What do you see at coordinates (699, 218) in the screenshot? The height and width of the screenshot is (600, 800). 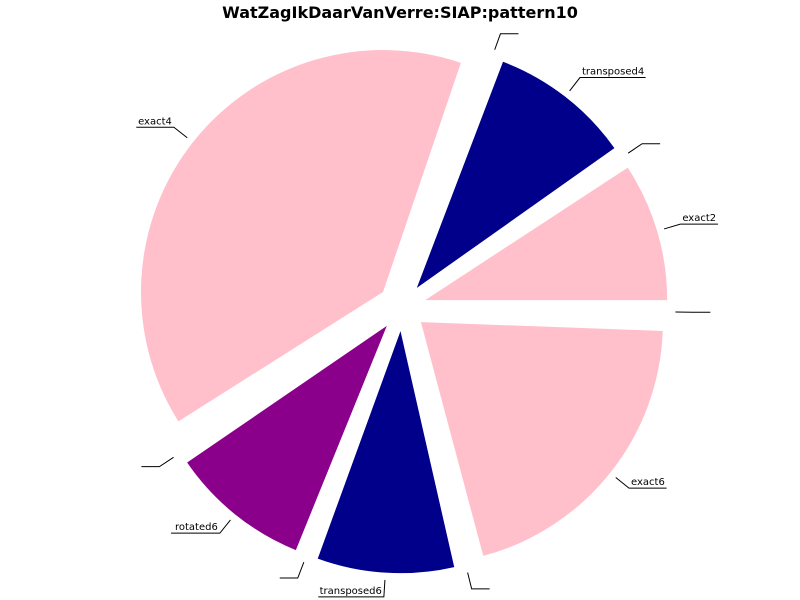 I see `slice-label-exact2: exact2` at bounding box center [699, 218].